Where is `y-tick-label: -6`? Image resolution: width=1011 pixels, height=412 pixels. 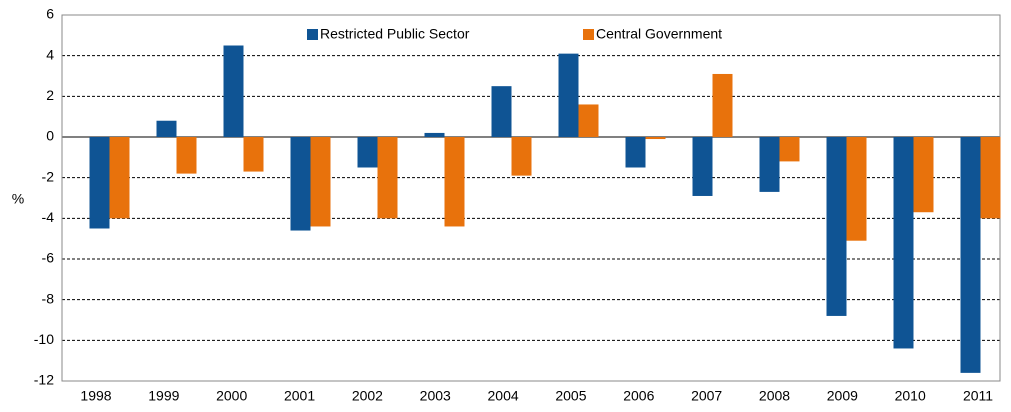 y-tick-label: -6 is located at coordinates (48, 258).